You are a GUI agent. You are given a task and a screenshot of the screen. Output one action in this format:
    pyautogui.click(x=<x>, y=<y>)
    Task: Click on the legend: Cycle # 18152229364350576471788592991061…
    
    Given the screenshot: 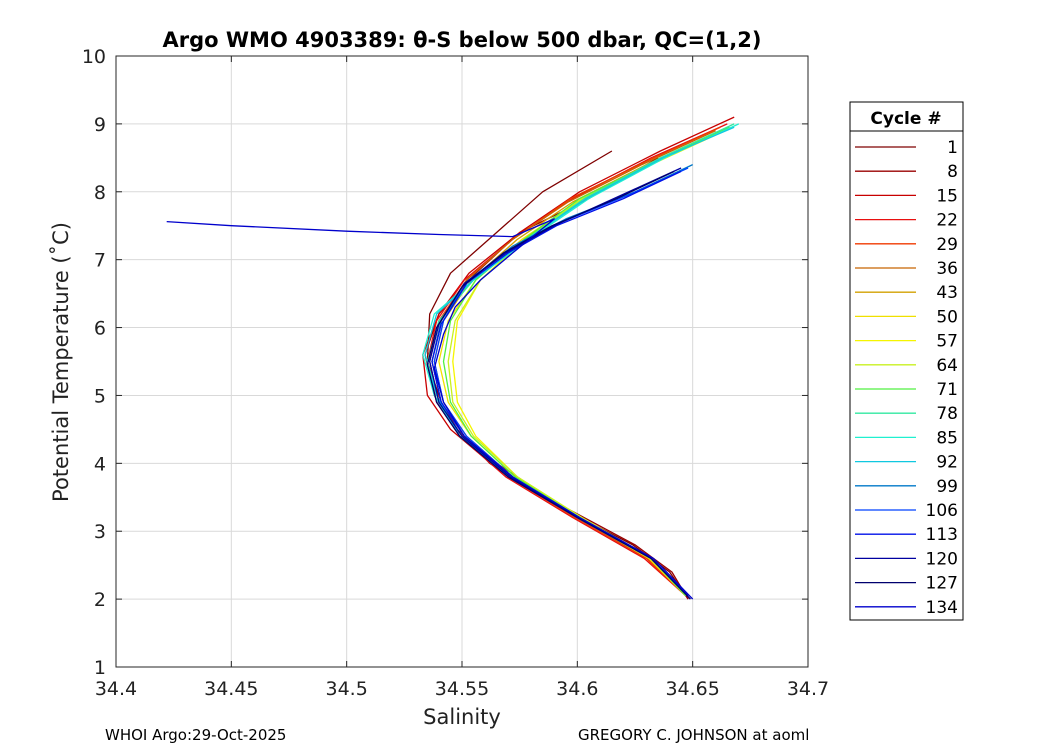 What is the action you would take?
    pyautogui.click(x=906, y=361)
    